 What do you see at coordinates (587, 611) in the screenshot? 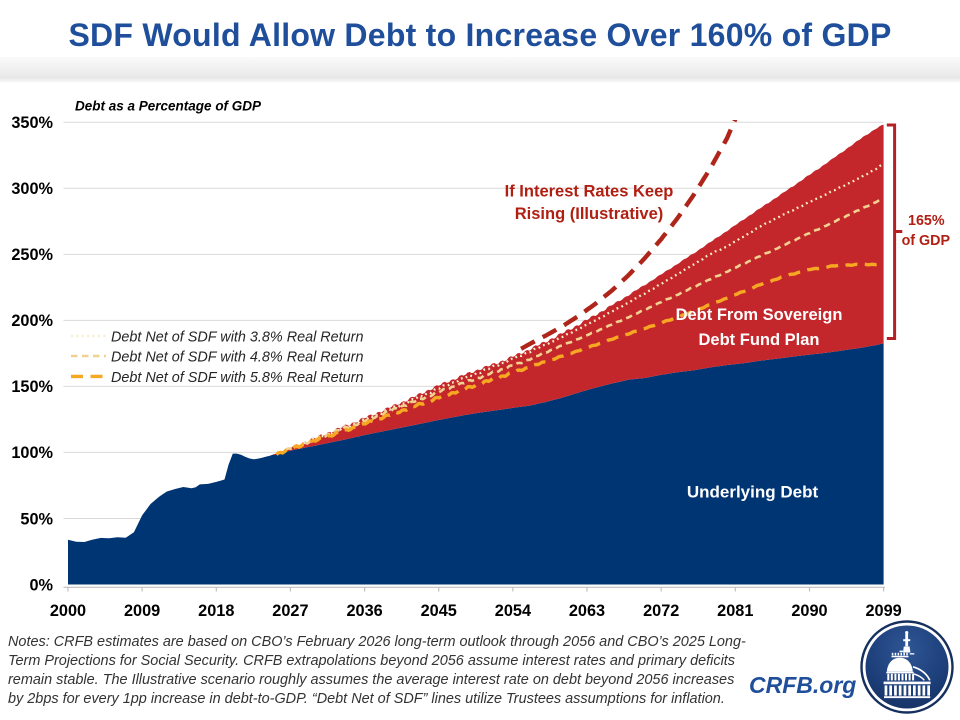
I see `svg-text: 2063` at bounding box center [587, 611].